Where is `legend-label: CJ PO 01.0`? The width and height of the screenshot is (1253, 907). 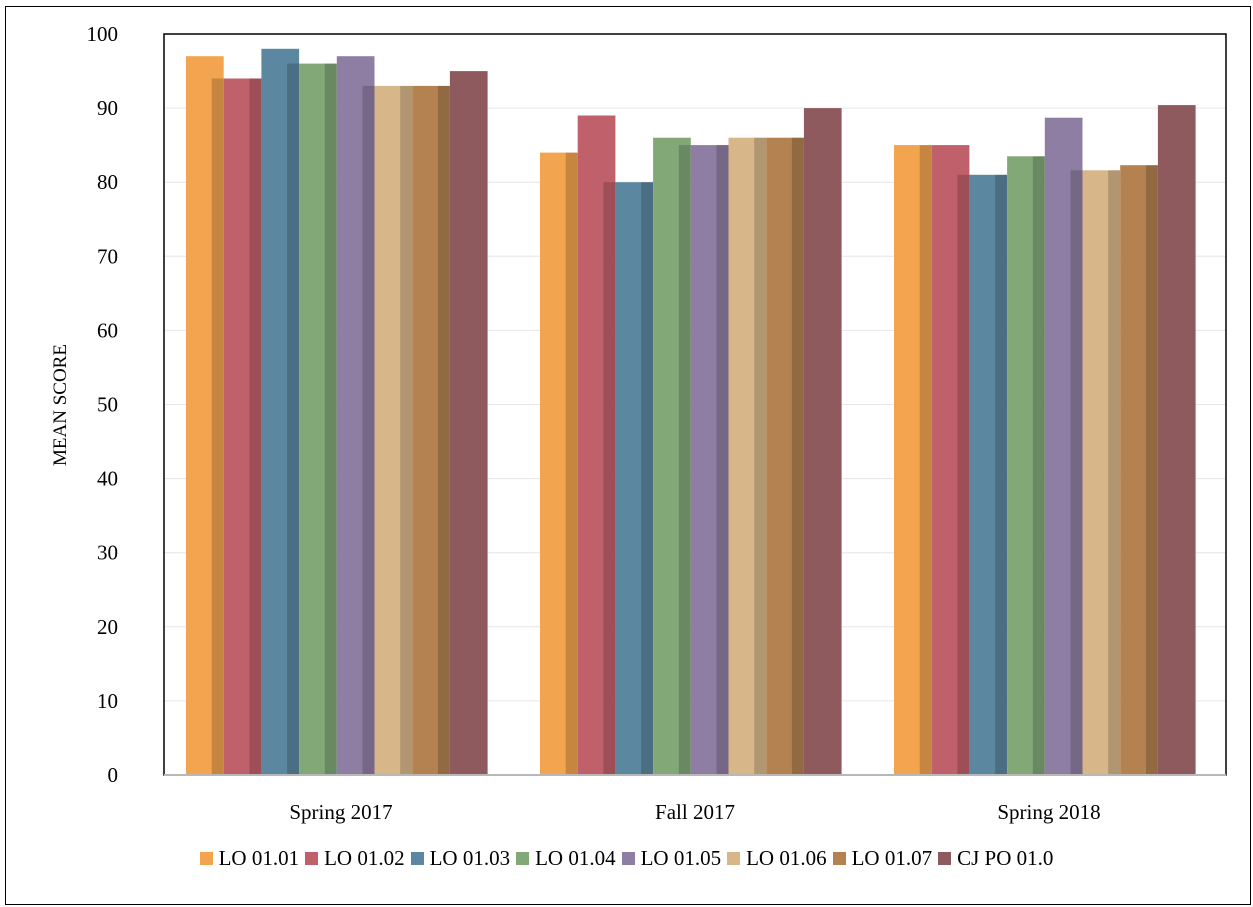
legend-label: CJ PO 01.0 is located at coordinates (1005, 858).